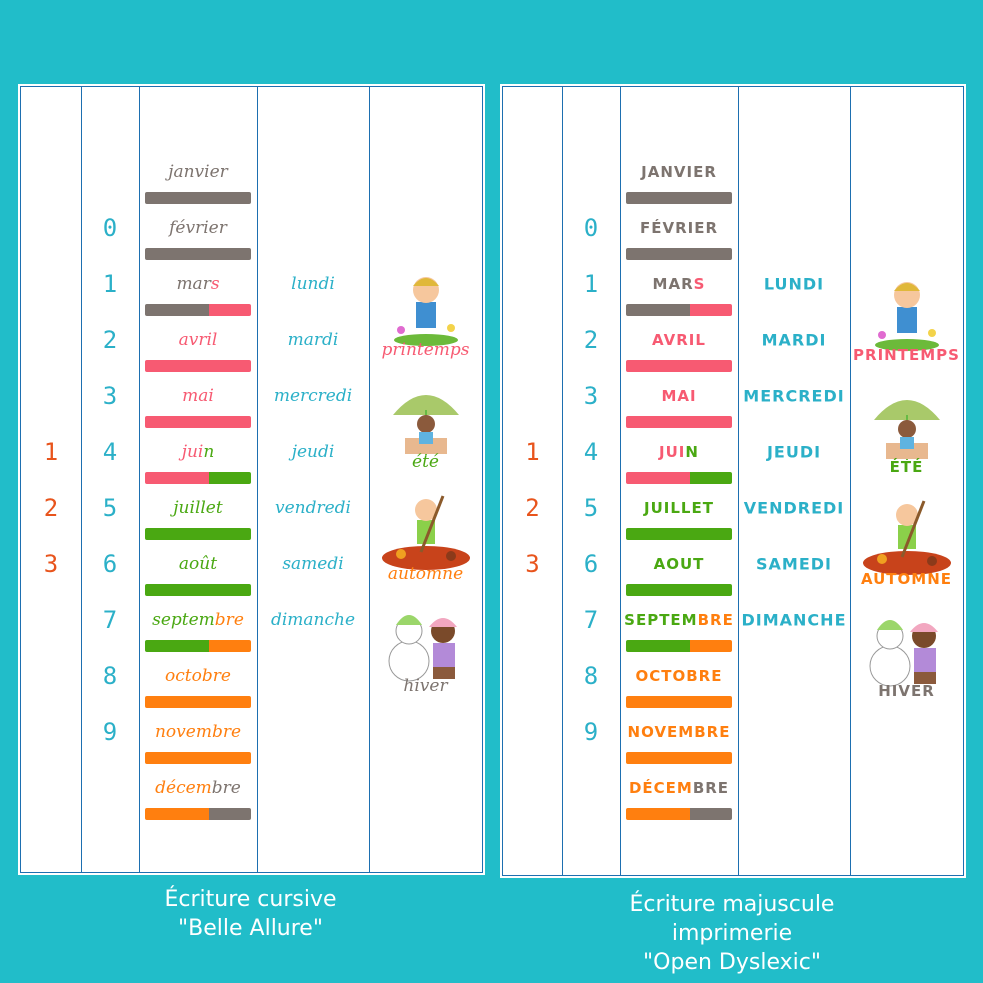  What do you see at coordinates (313, 340) in the screenshot?
I see `weekday-label: mardi` at bounding box center [313, 340].